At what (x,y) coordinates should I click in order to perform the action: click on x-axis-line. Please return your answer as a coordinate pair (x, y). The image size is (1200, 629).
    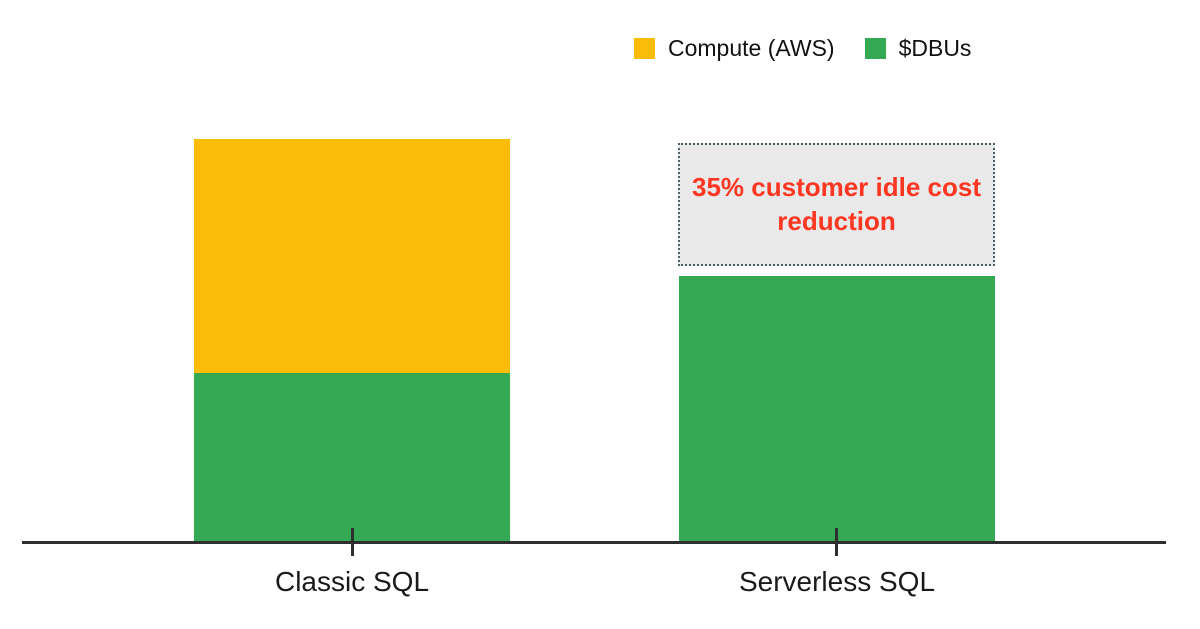
    Looking at the image, I should click on (594, 542).